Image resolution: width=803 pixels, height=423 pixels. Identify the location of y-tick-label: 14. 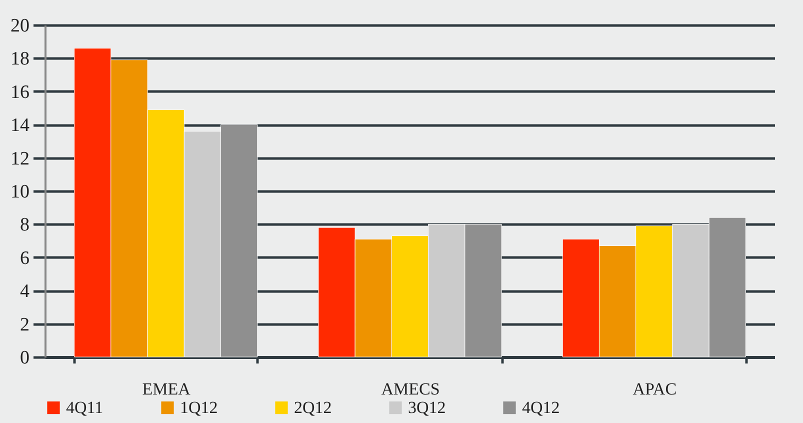
(20, 125).